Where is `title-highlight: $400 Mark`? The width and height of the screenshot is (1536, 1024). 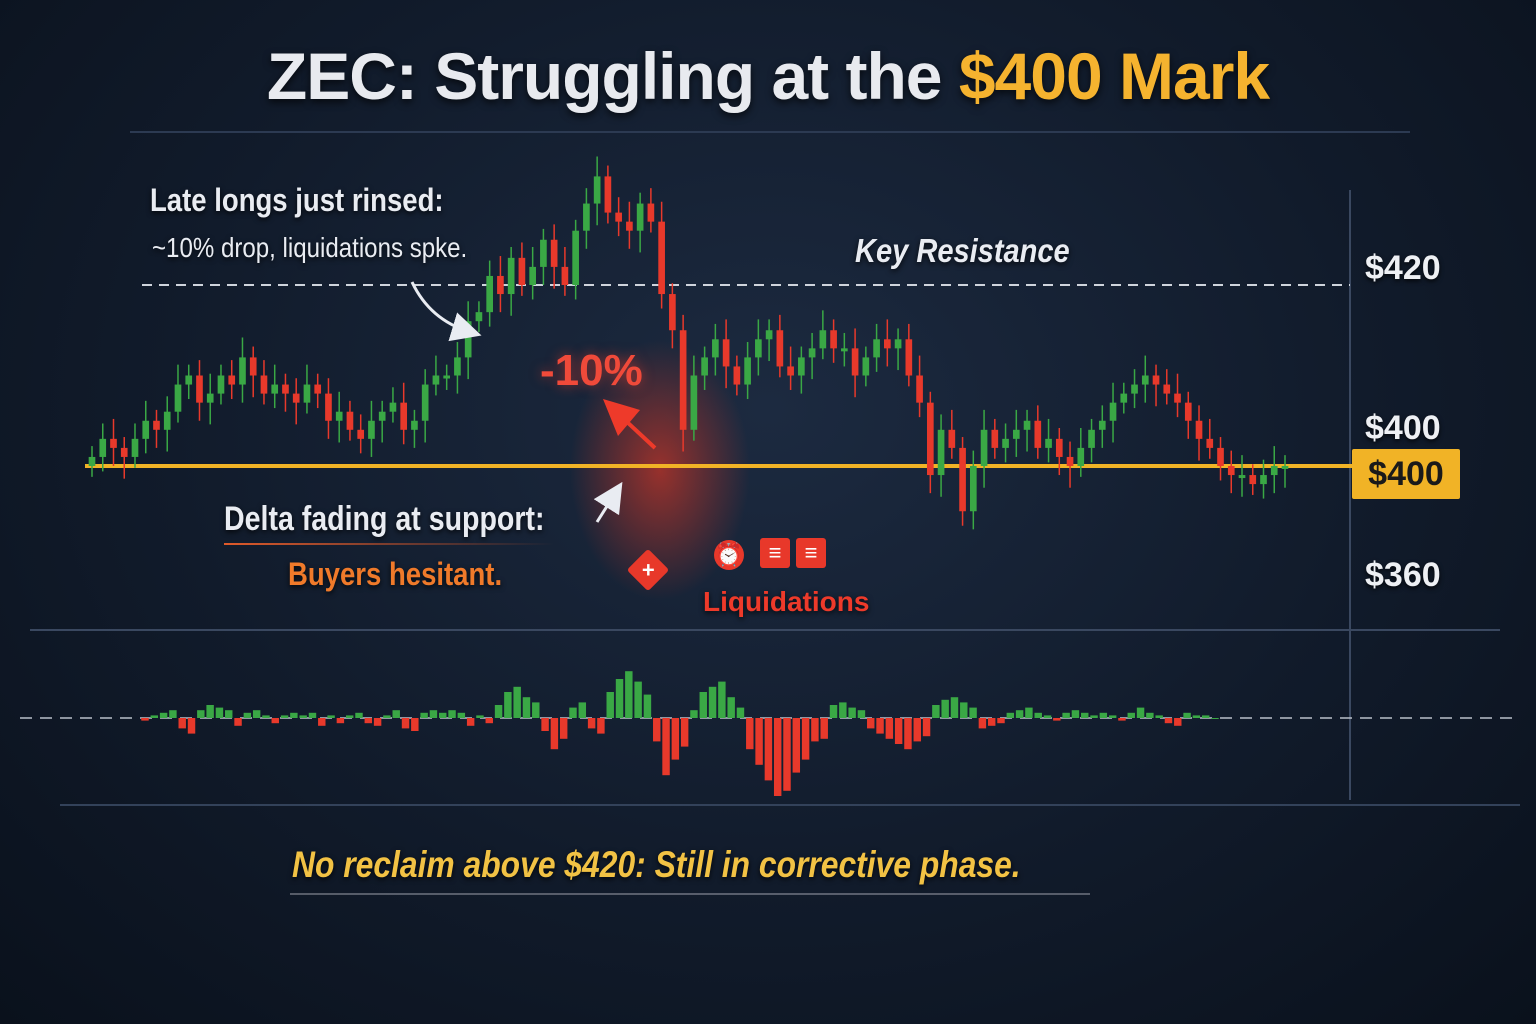
title-highlight: $400 Mark is located at coordinates (1114, 76).